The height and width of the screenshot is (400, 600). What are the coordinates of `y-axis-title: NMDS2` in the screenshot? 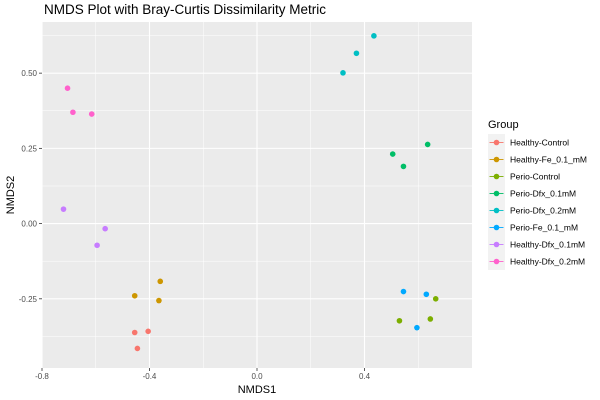 It's located at (11, 195).